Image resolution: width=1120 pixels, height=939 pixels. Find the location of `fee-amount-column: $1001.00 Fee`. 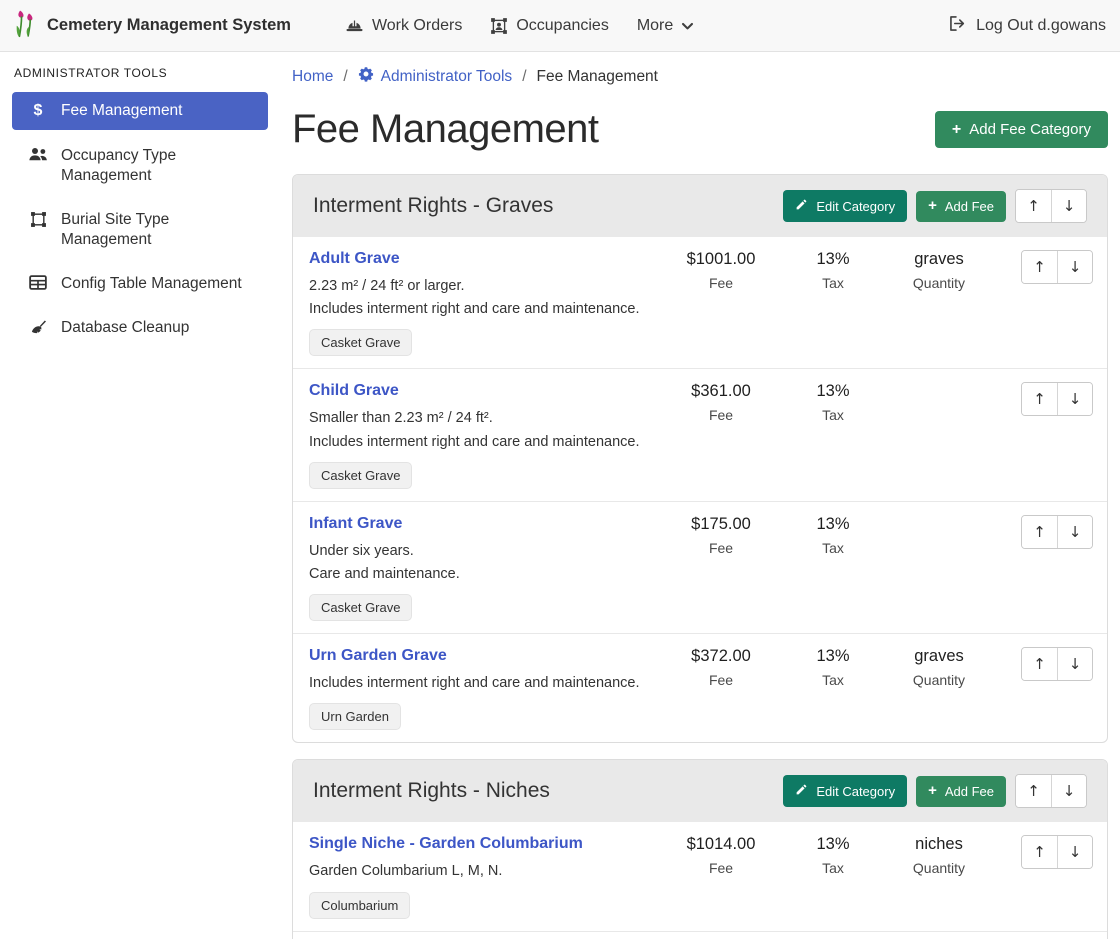

fee-amount-column: $1001.00 Fee is located at coordinates (721, 270).